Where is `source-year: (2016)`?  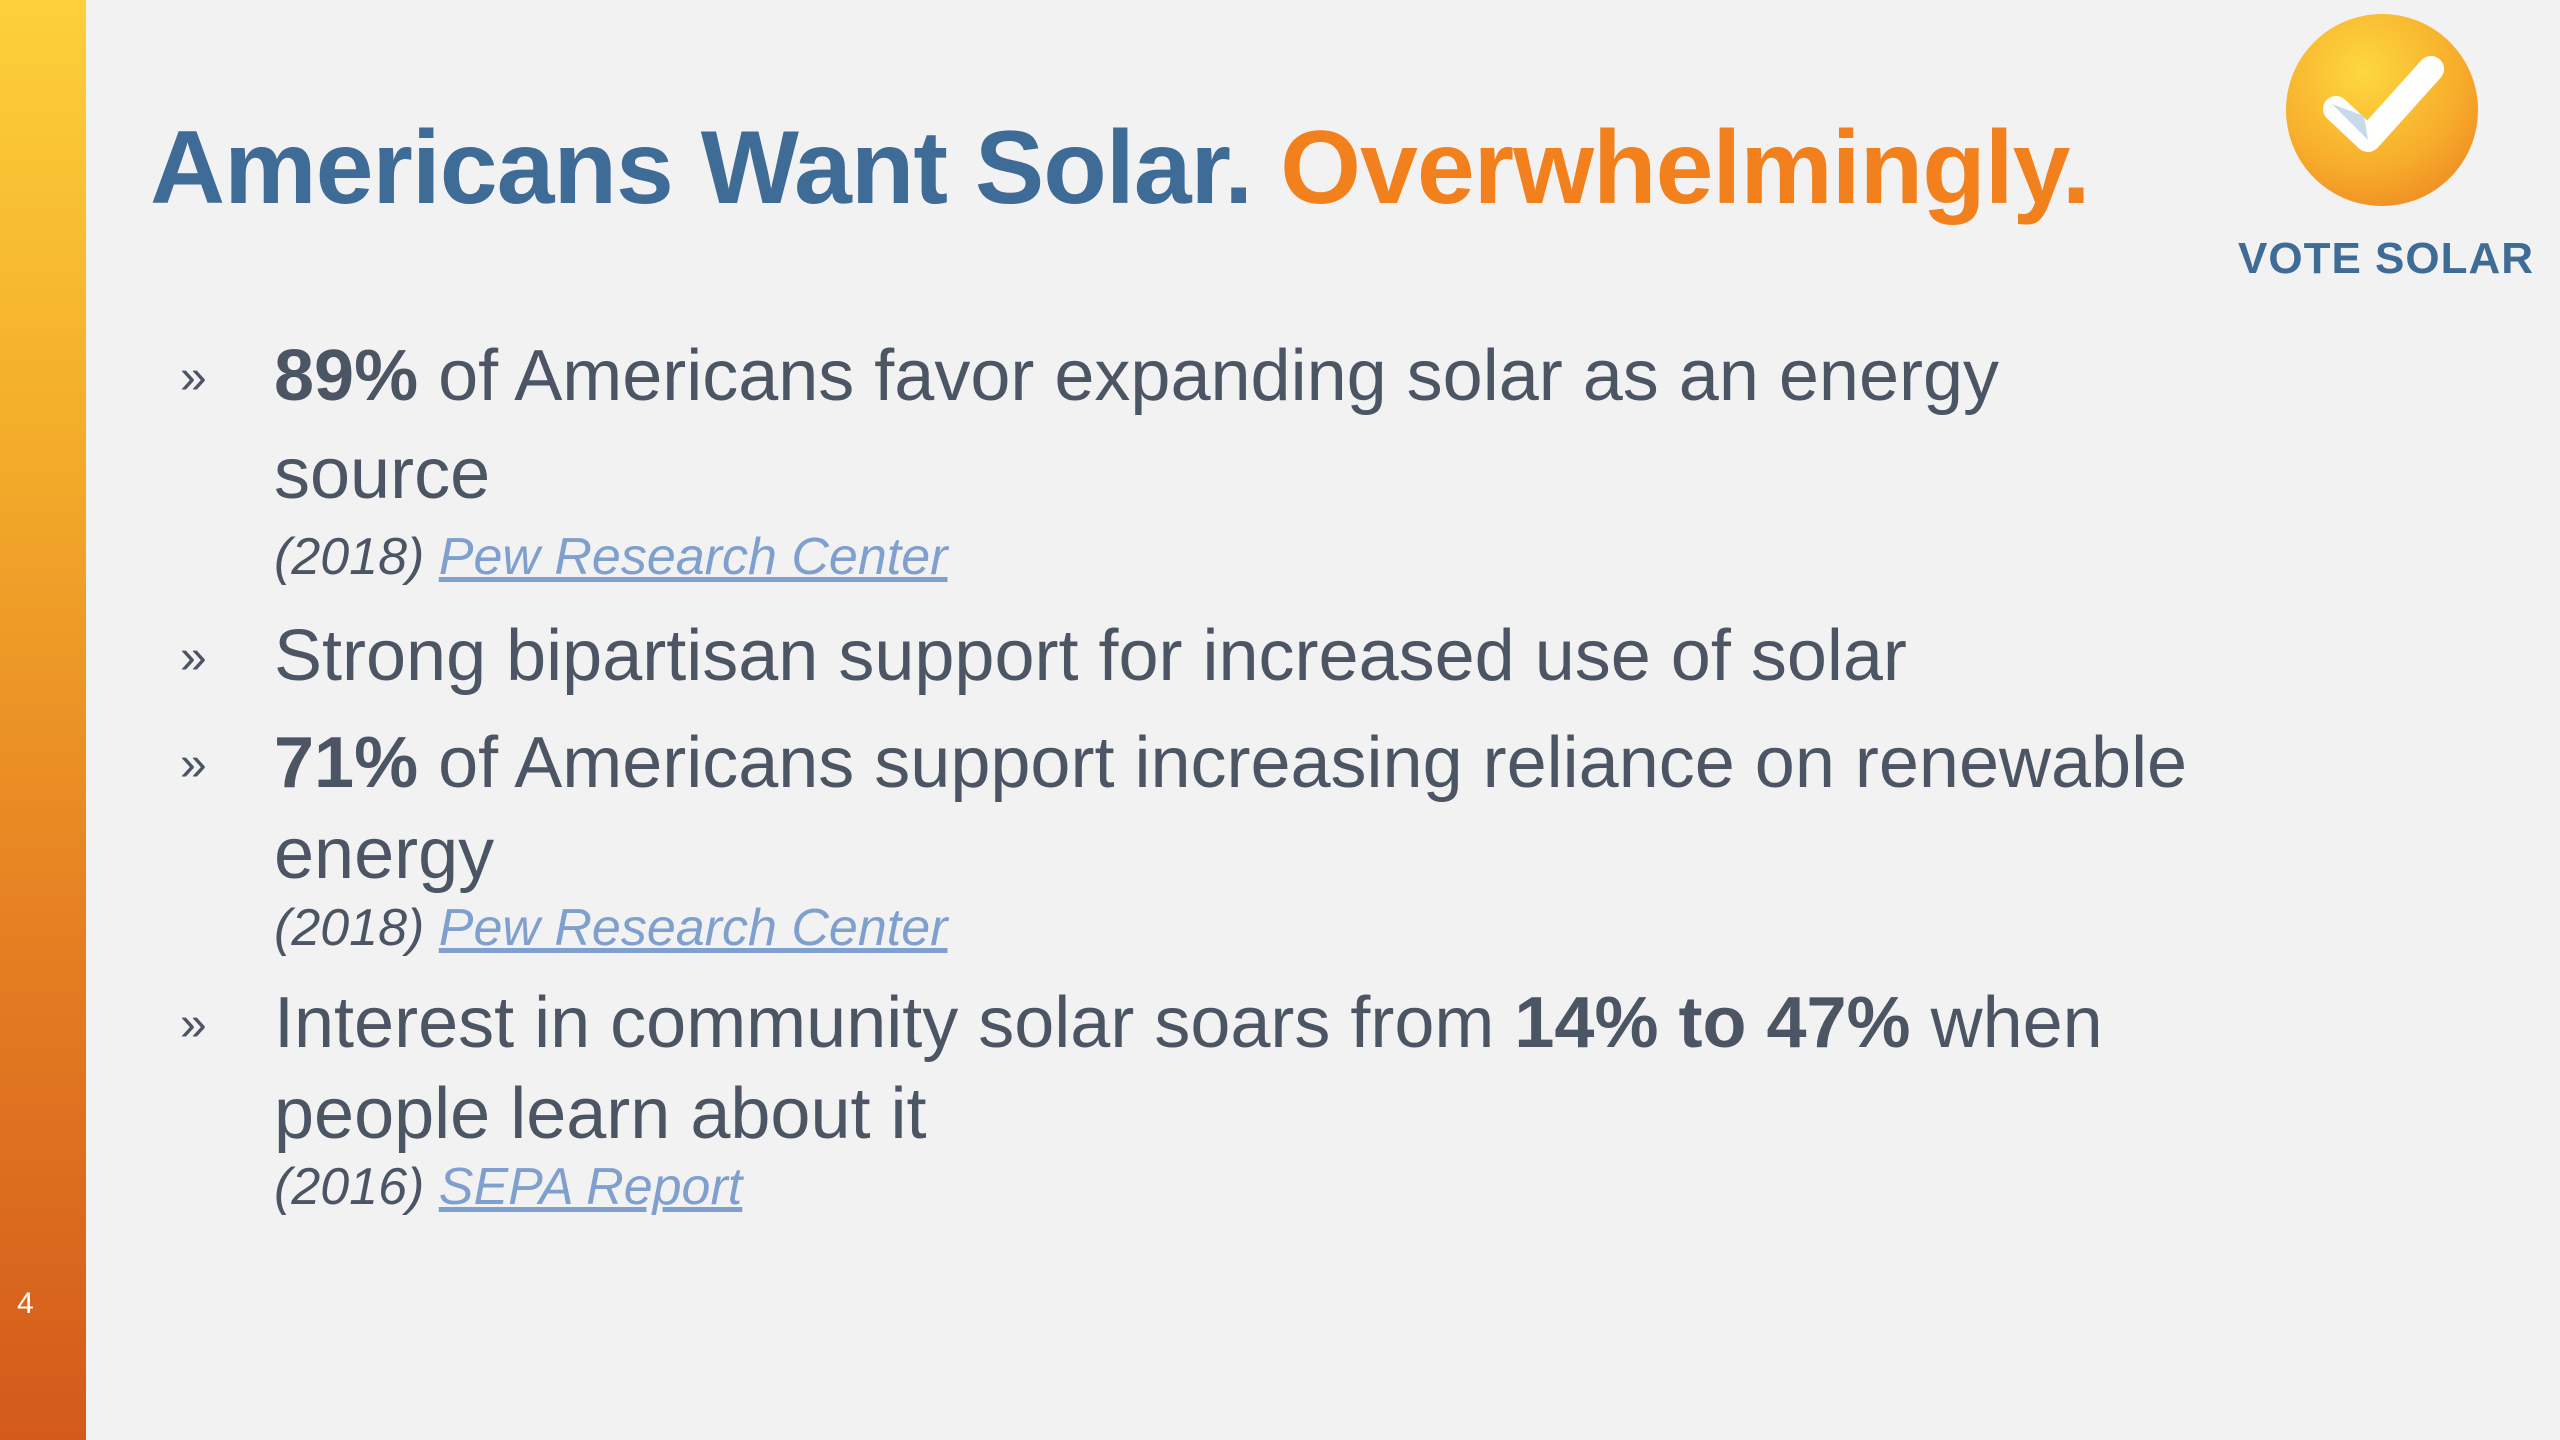
source-year: (2016) is located at coordinates (349, 1187).